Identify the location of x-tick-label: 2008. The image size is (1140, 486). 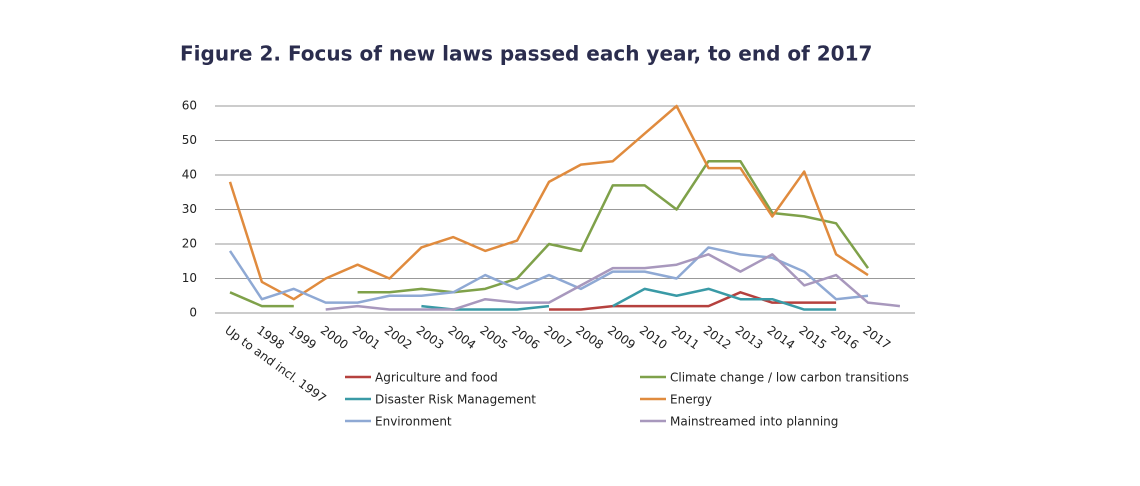
(589, 337).